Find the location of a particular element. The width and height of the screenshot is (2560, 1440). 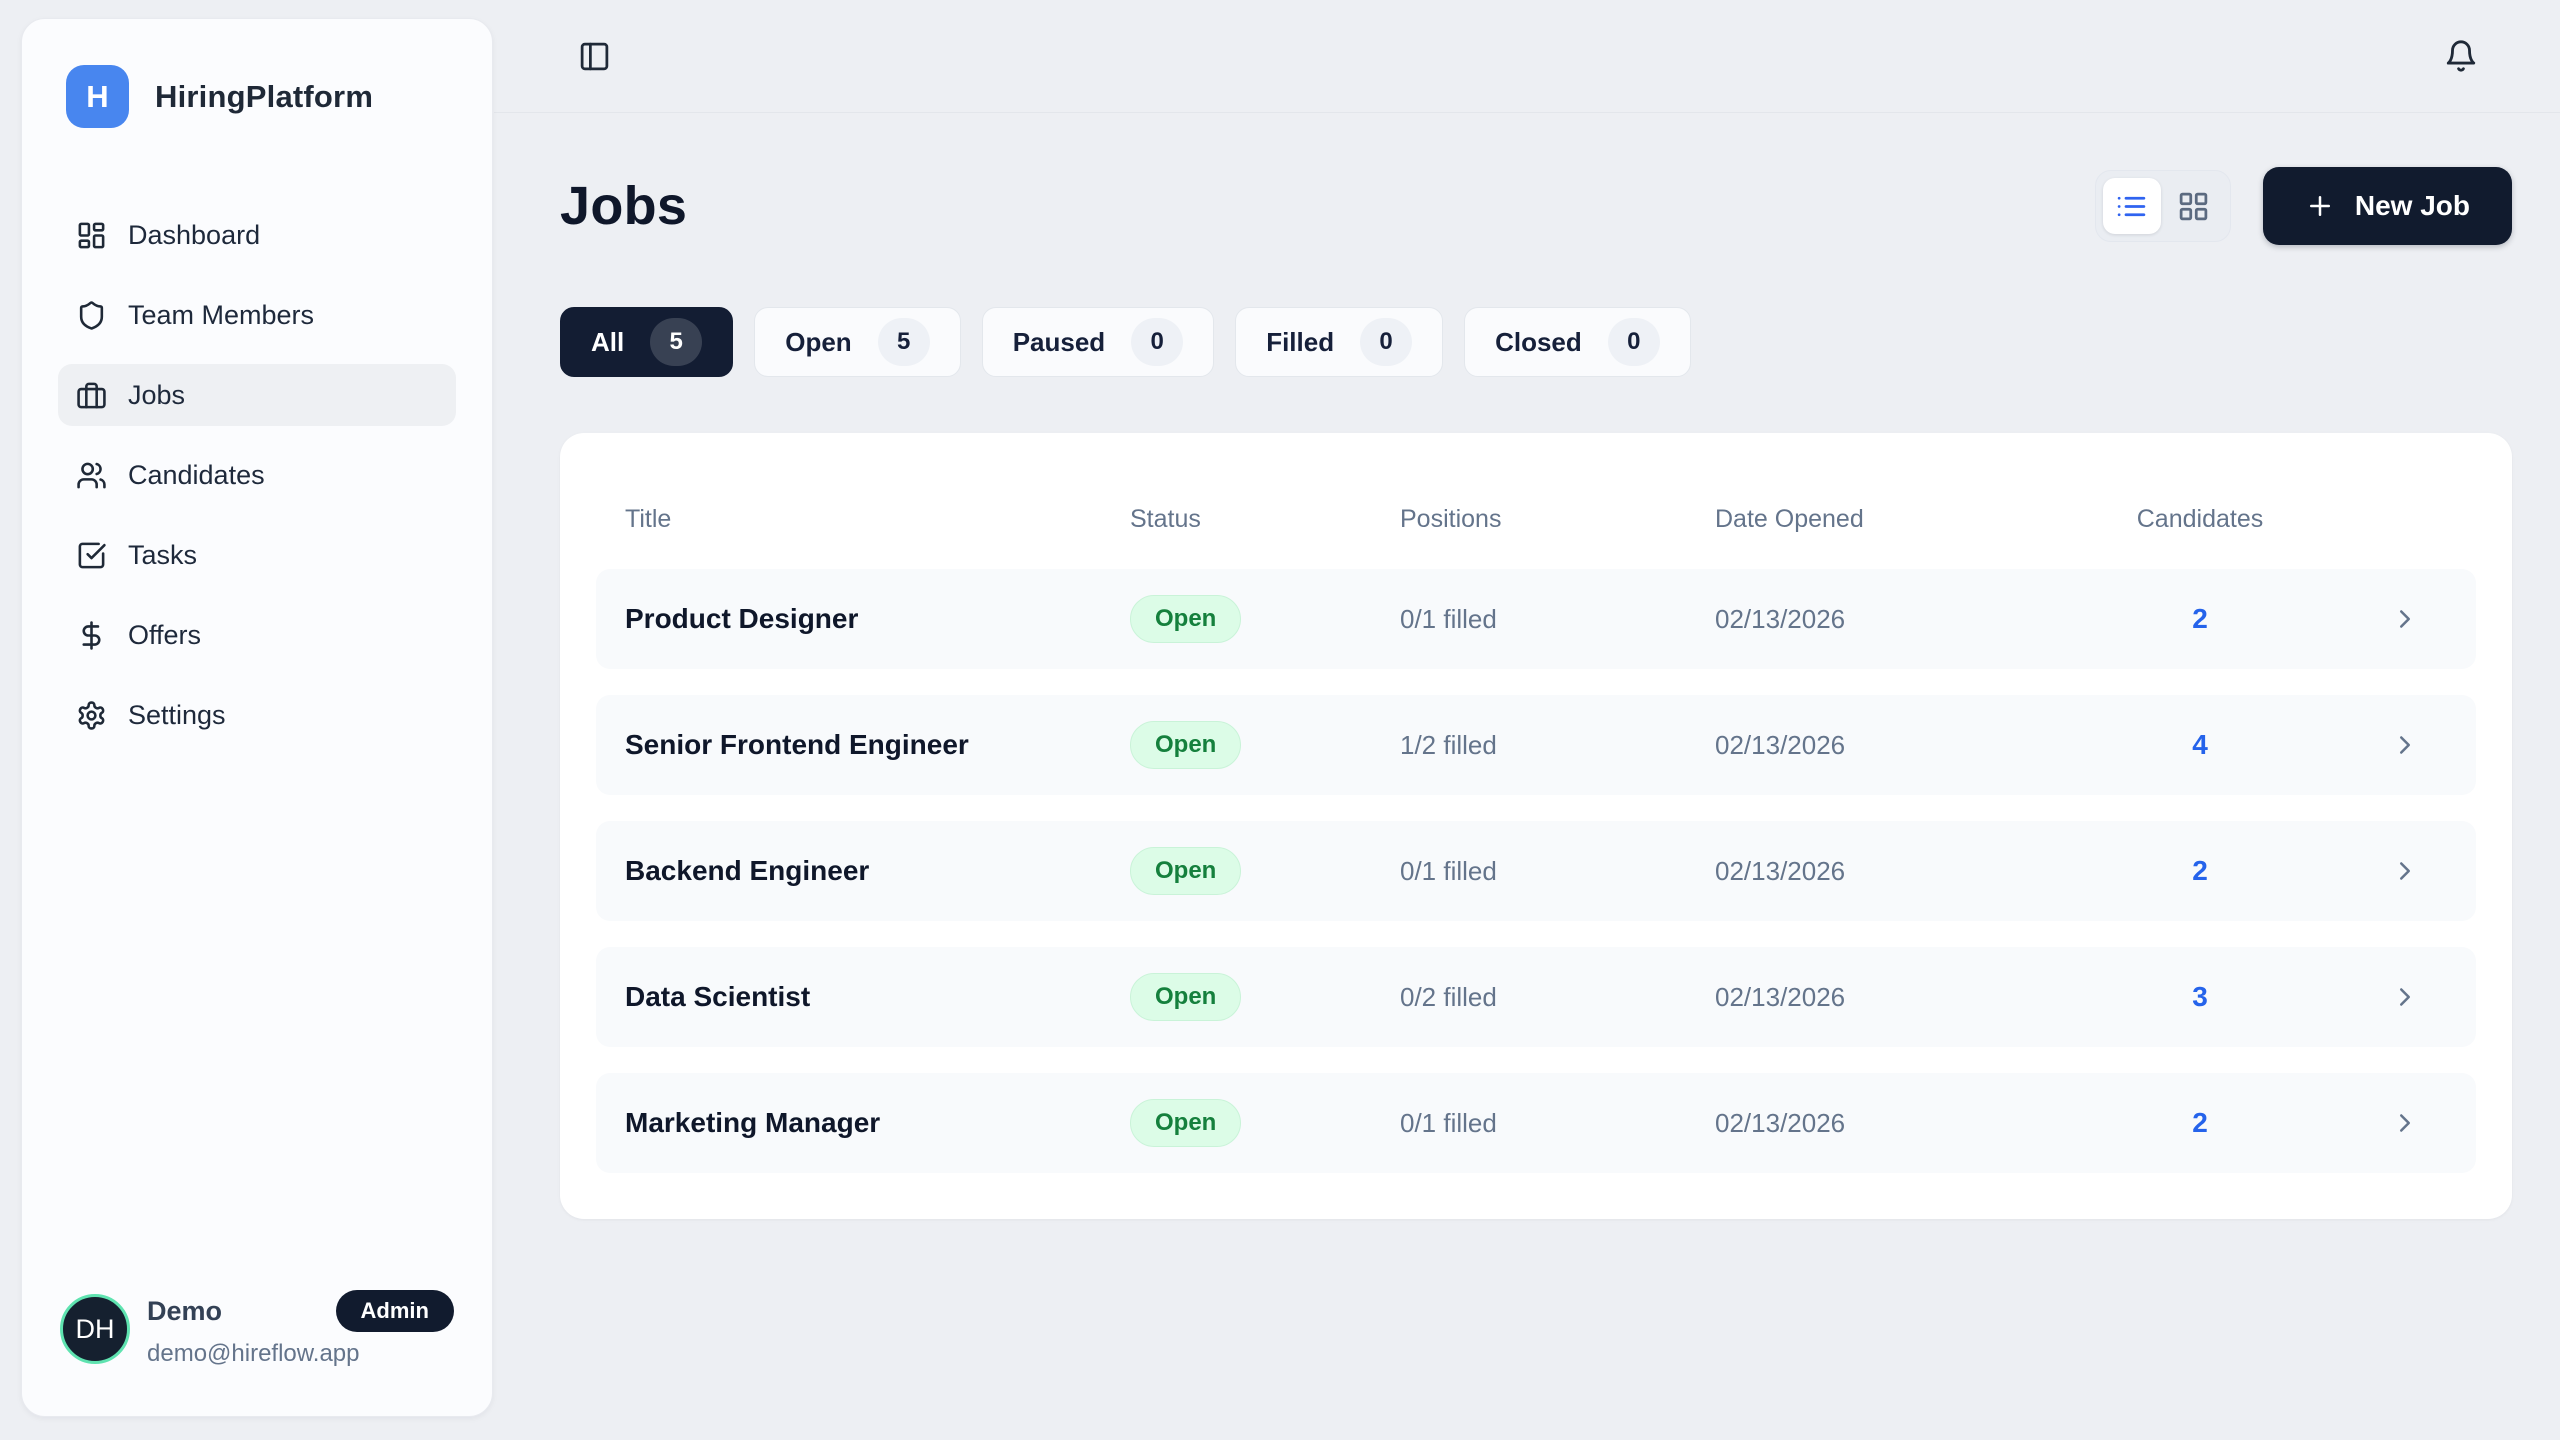

filter-tab-open: Open 5 is located at coordinates (857, 342).